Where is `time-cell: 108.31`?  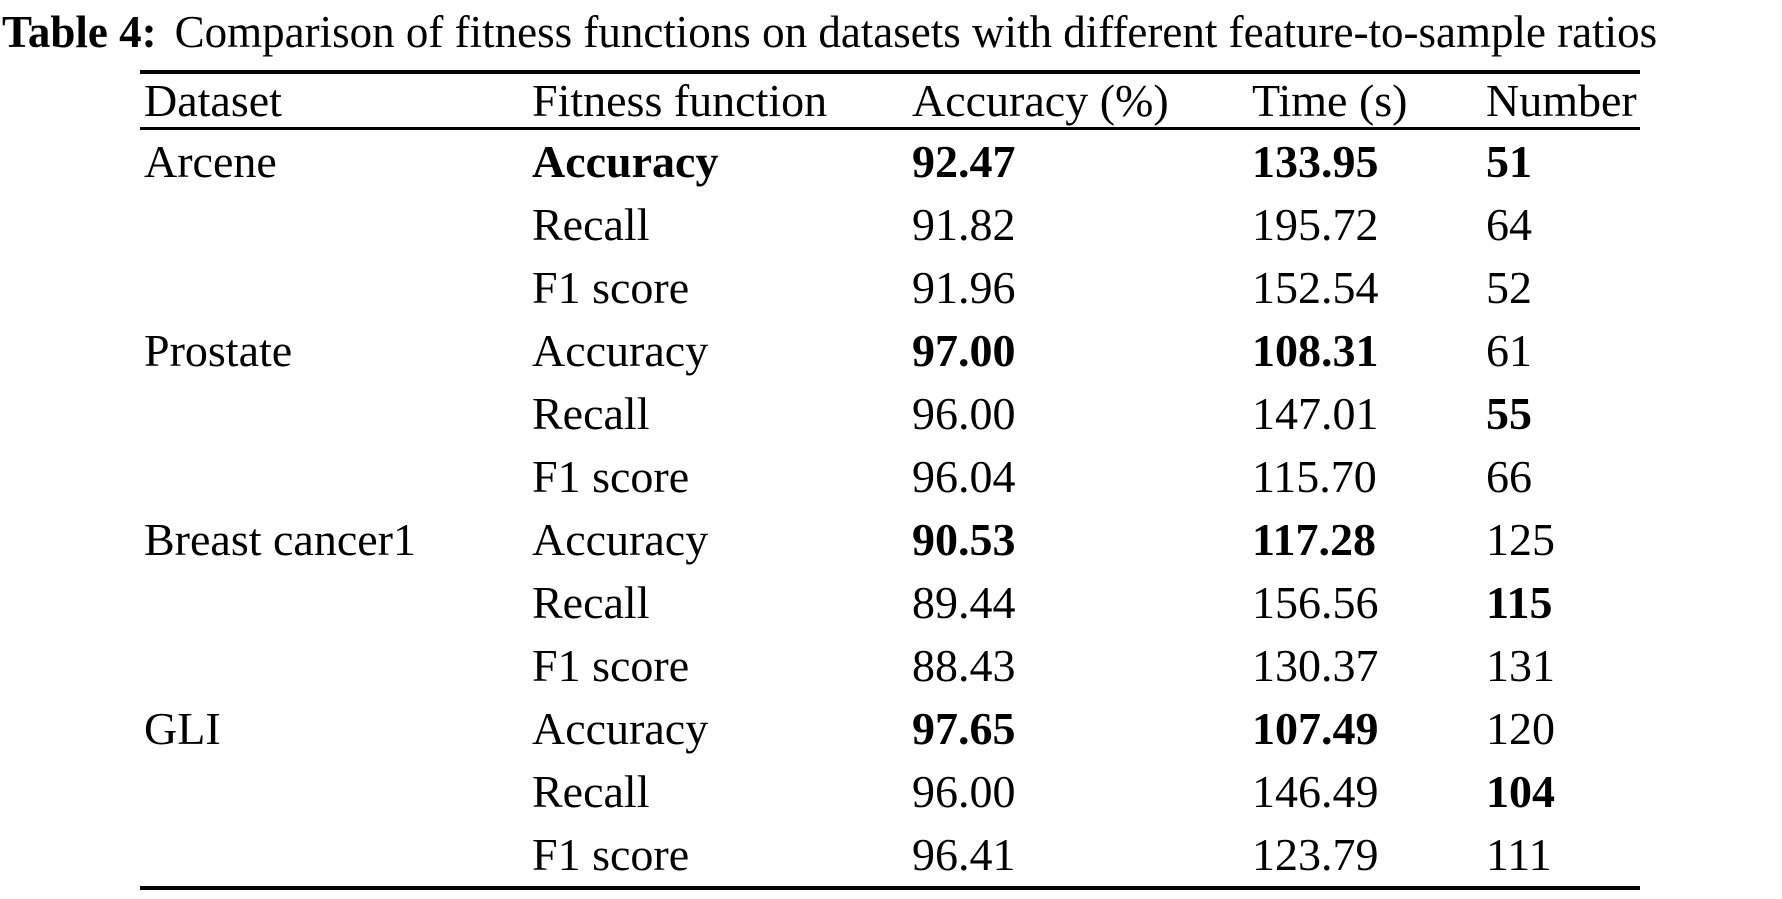 time-cell: 108.31 is located at coordinates (1315, 350).